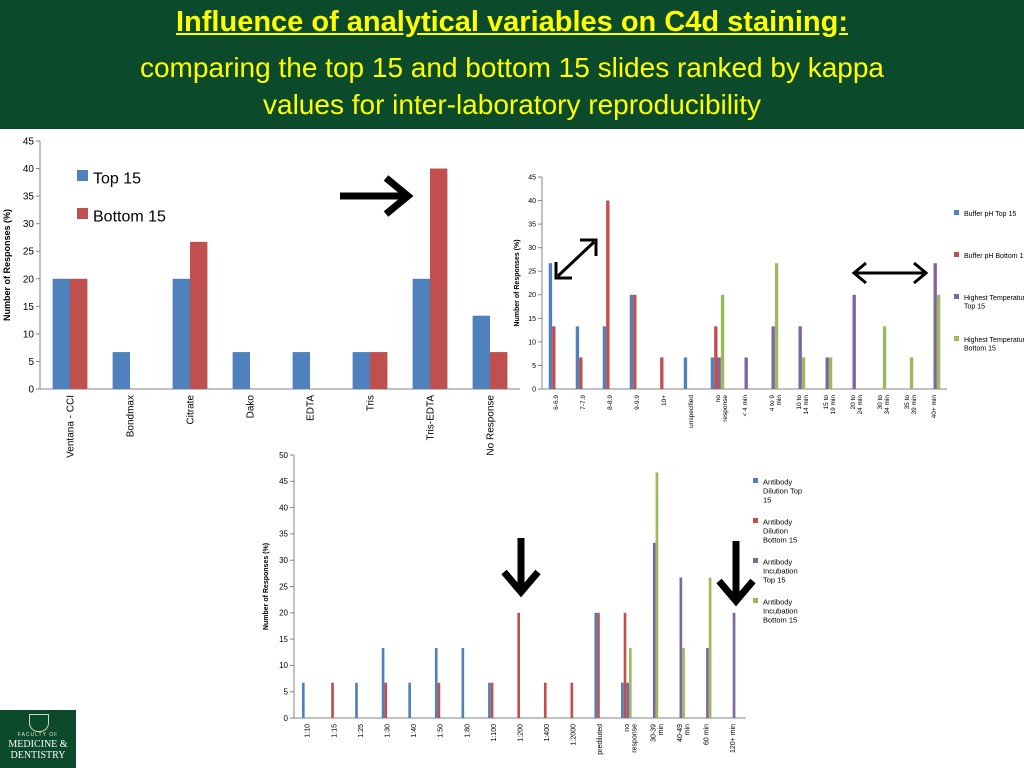 Image resolution: width=1024 pixels, height=768 pixels. Describe the element at coordinates (38, 735) in the screenshot. I see `logo-faculty-text: FACULTY OF` at that location.